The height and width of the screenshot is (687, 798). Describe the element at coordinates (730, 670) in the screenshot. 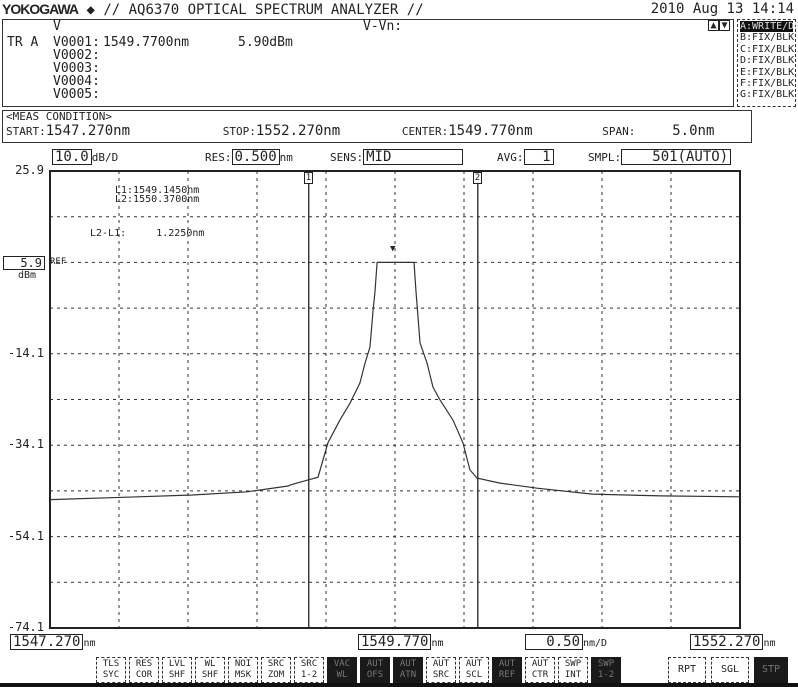

I see `run-key-sgl: SGL` at that location.